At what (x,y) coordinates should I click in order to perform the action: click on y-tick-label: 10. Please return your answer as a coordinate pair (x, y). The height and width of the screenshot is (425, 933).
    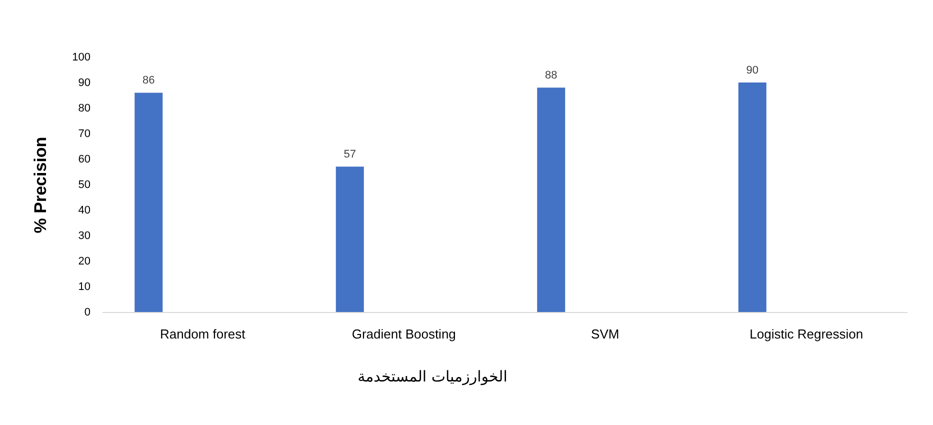
    Looking at the image, I should click on (84, 287).